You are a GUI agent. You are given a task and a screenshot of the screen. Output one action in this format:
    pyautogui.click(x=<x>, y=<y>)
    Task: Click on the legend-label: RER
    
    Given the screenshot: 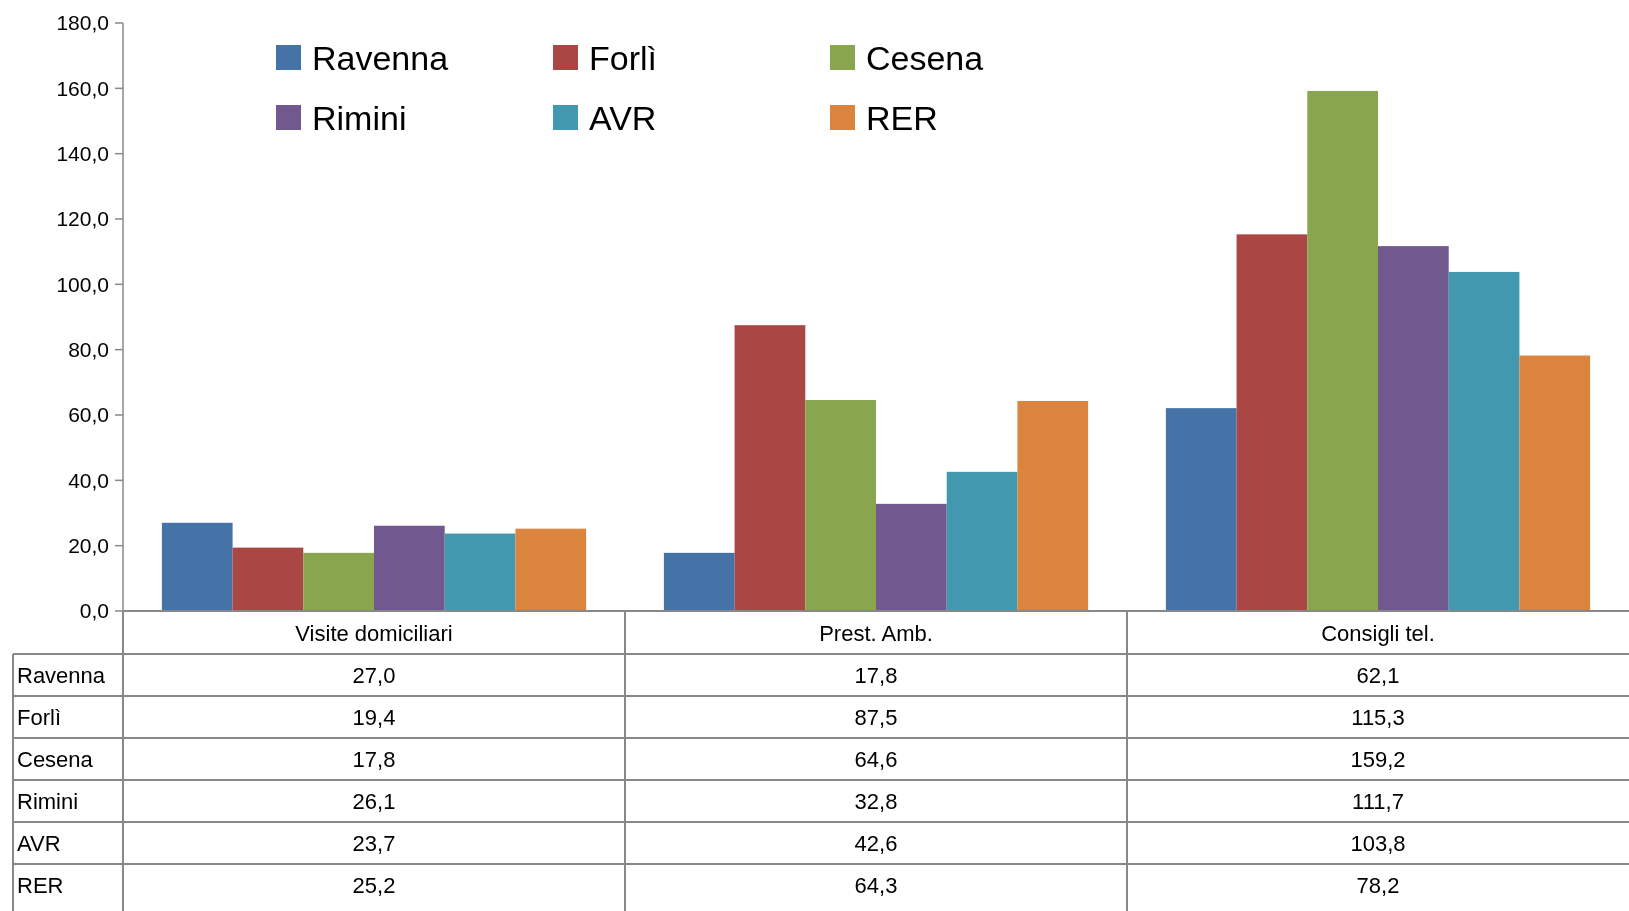 What is the action you would take?
    pyautogui.click(x=902, y=117)
    